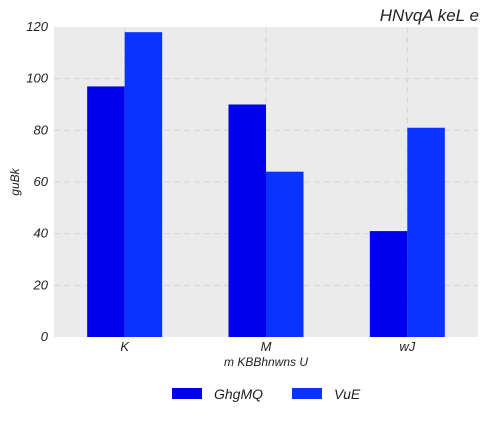  Describe the element at coordinates (41, 129) in the screenshot. I see `y-tick-label: 80` at that location.